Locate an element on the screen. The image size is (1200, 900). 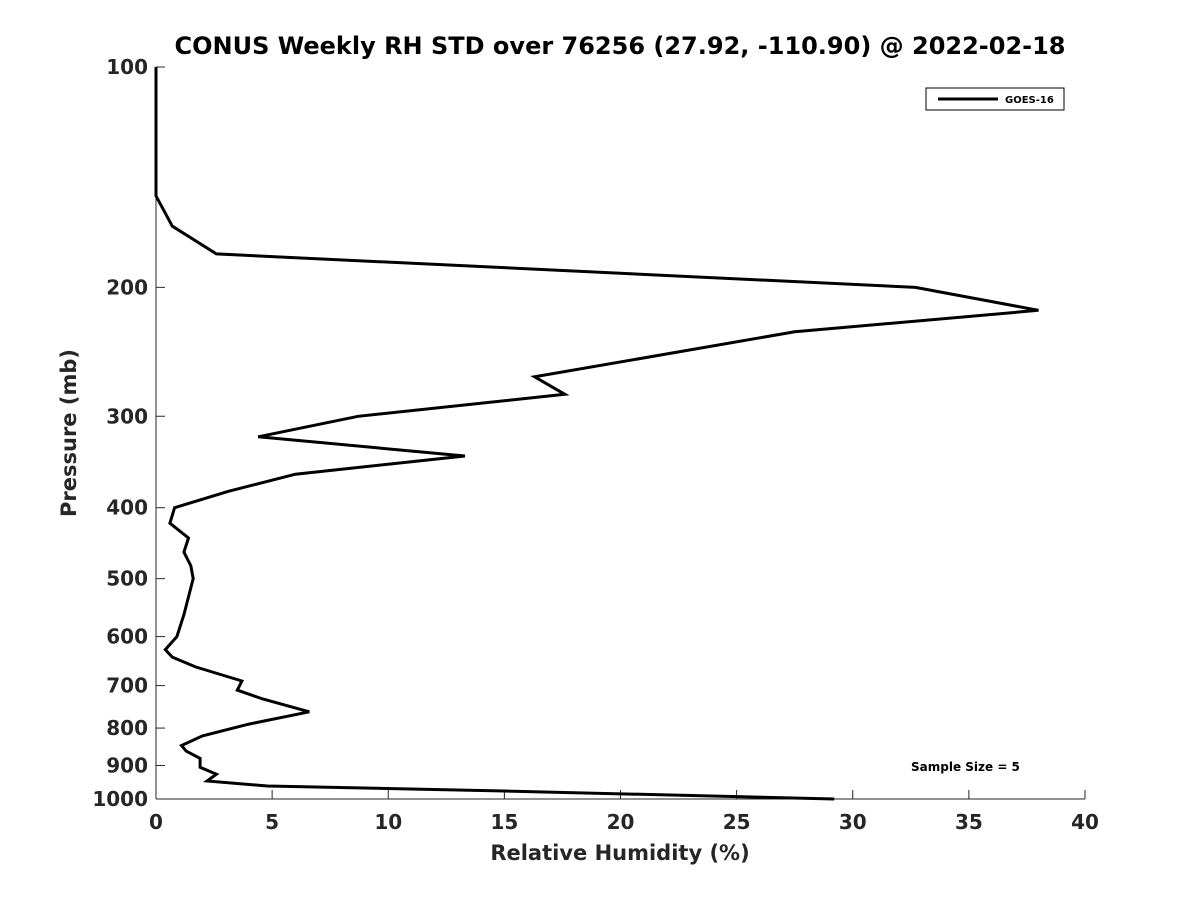
x-tick-label: 5 is located at coordinates (272, 822).